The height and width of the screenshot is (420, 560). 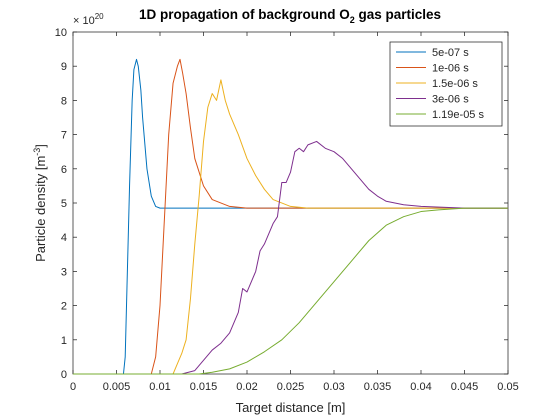 What do you see at coordinates (99, 16) in the screenshot?
I see `y-multiplier-exponent: 20` at bounding box center [99, 16].